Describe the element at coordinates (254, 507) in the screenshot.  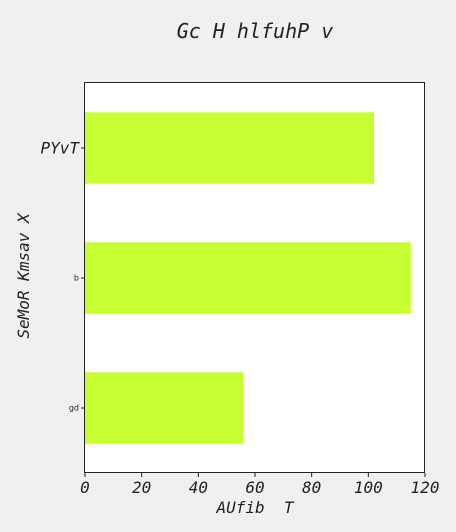
I see `x-axis-label: AUfib T` at that location.